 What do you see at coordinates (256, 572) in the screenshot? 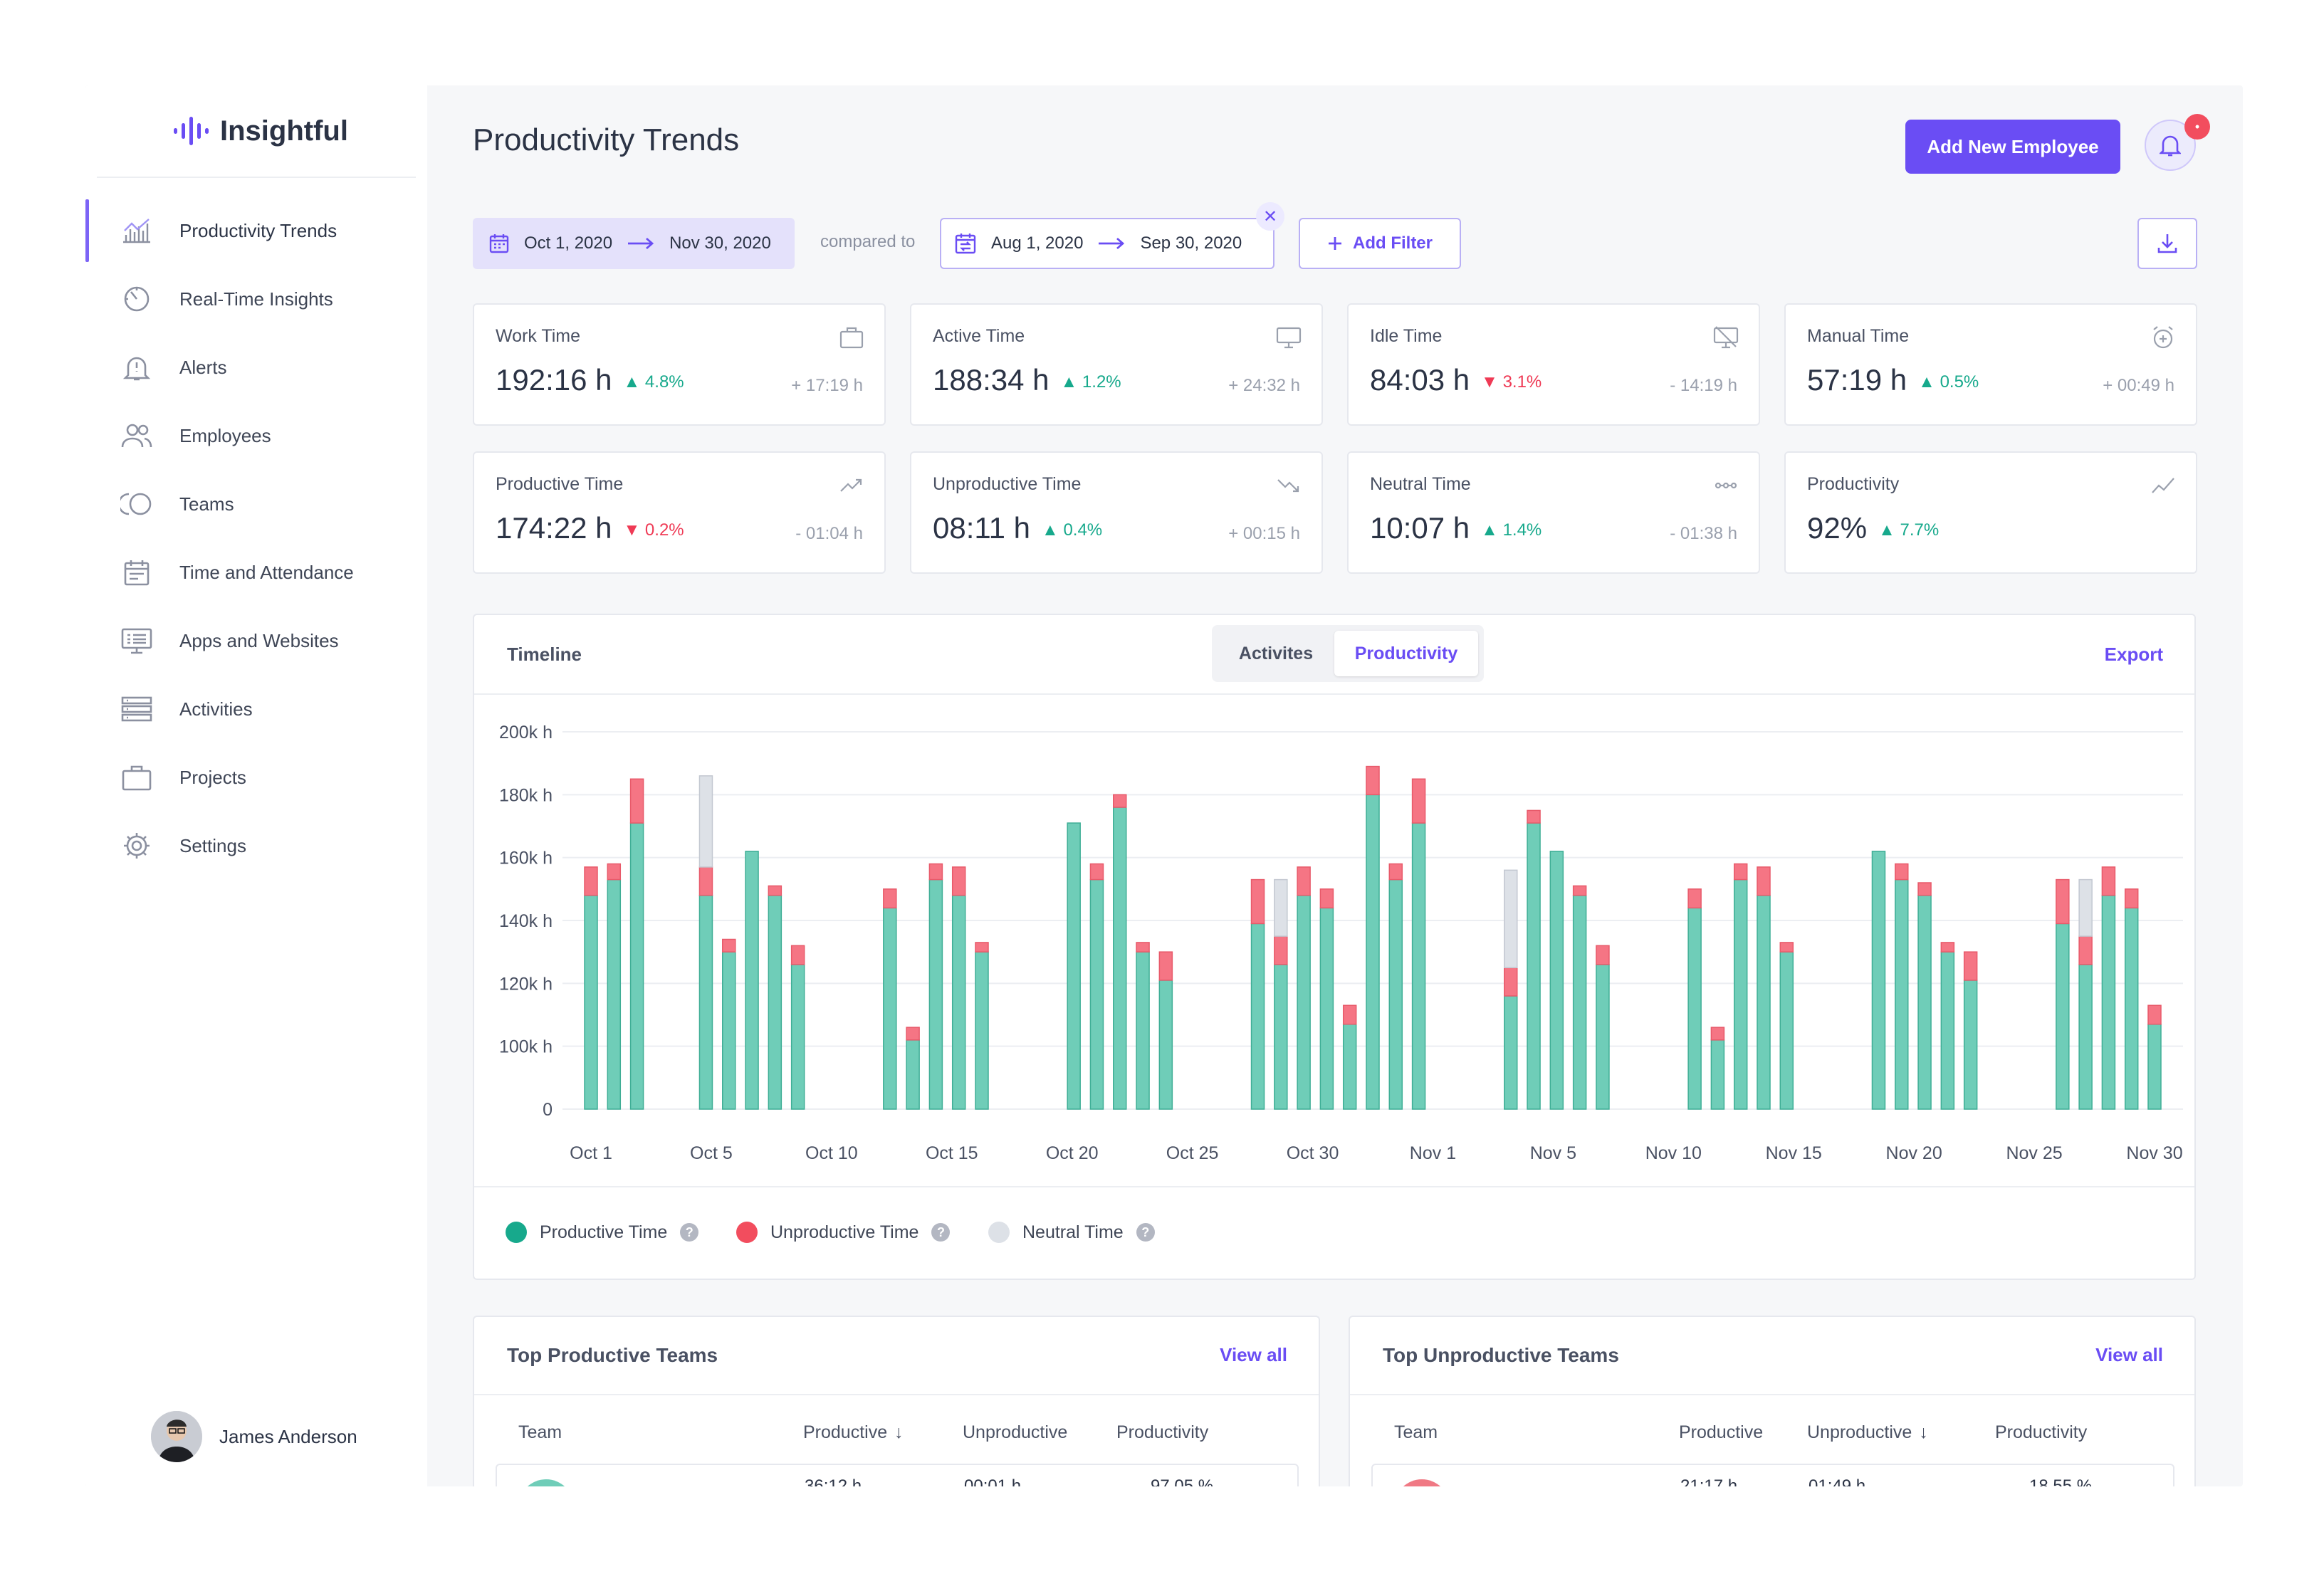
I see `sidebar-item-time-and-attendance: Time and Attendance` at bounding box center [256, 572].